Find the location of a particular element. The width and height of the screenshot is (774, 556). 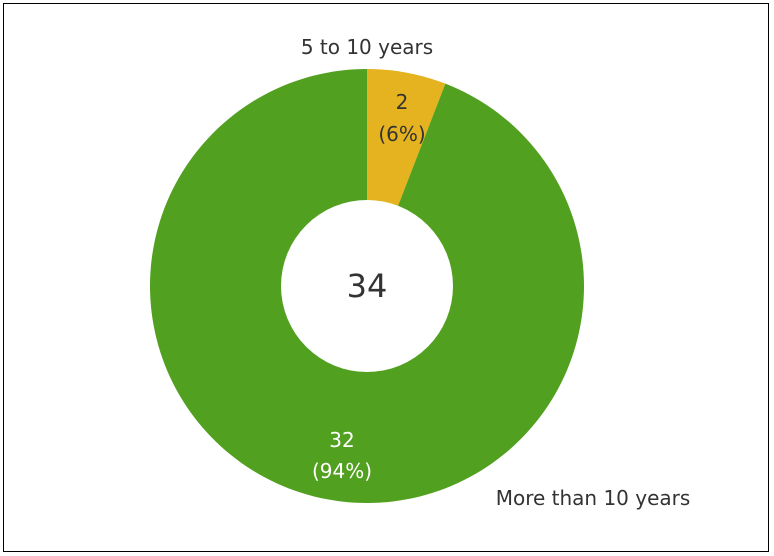

donut-hole is located at coordinates (367, 286).